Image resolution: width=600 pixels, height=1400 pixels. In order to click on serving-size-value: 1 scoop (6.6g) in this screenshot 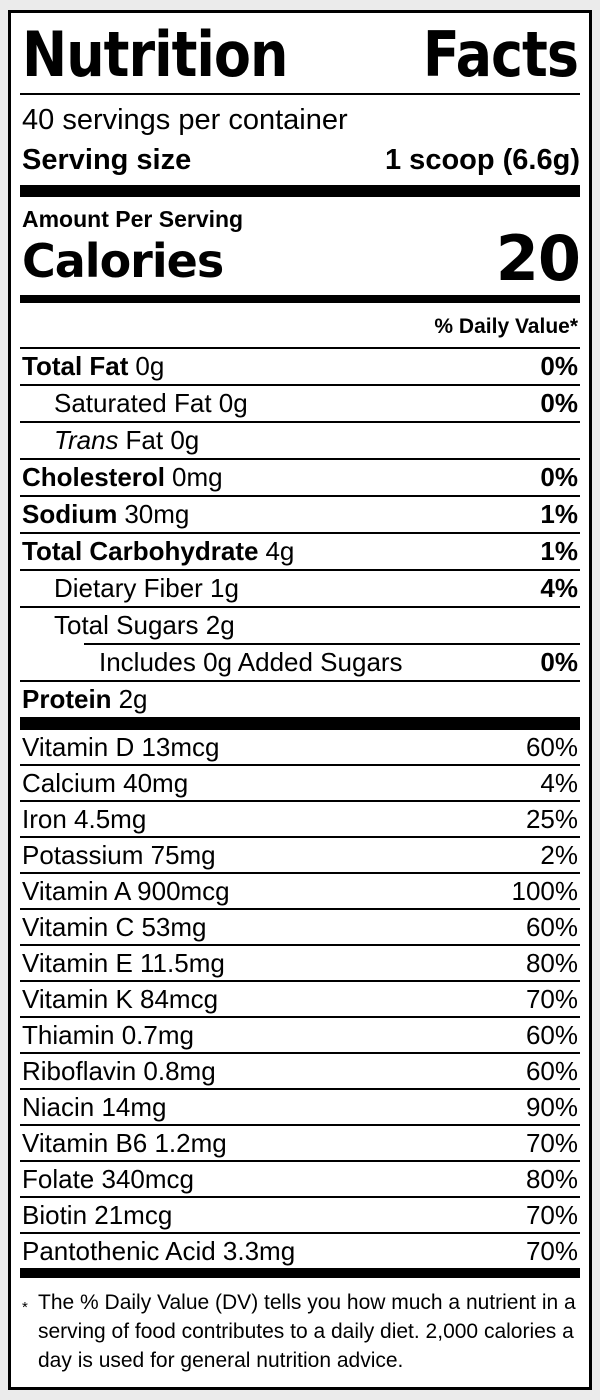, I will do `click(482, 160)`.